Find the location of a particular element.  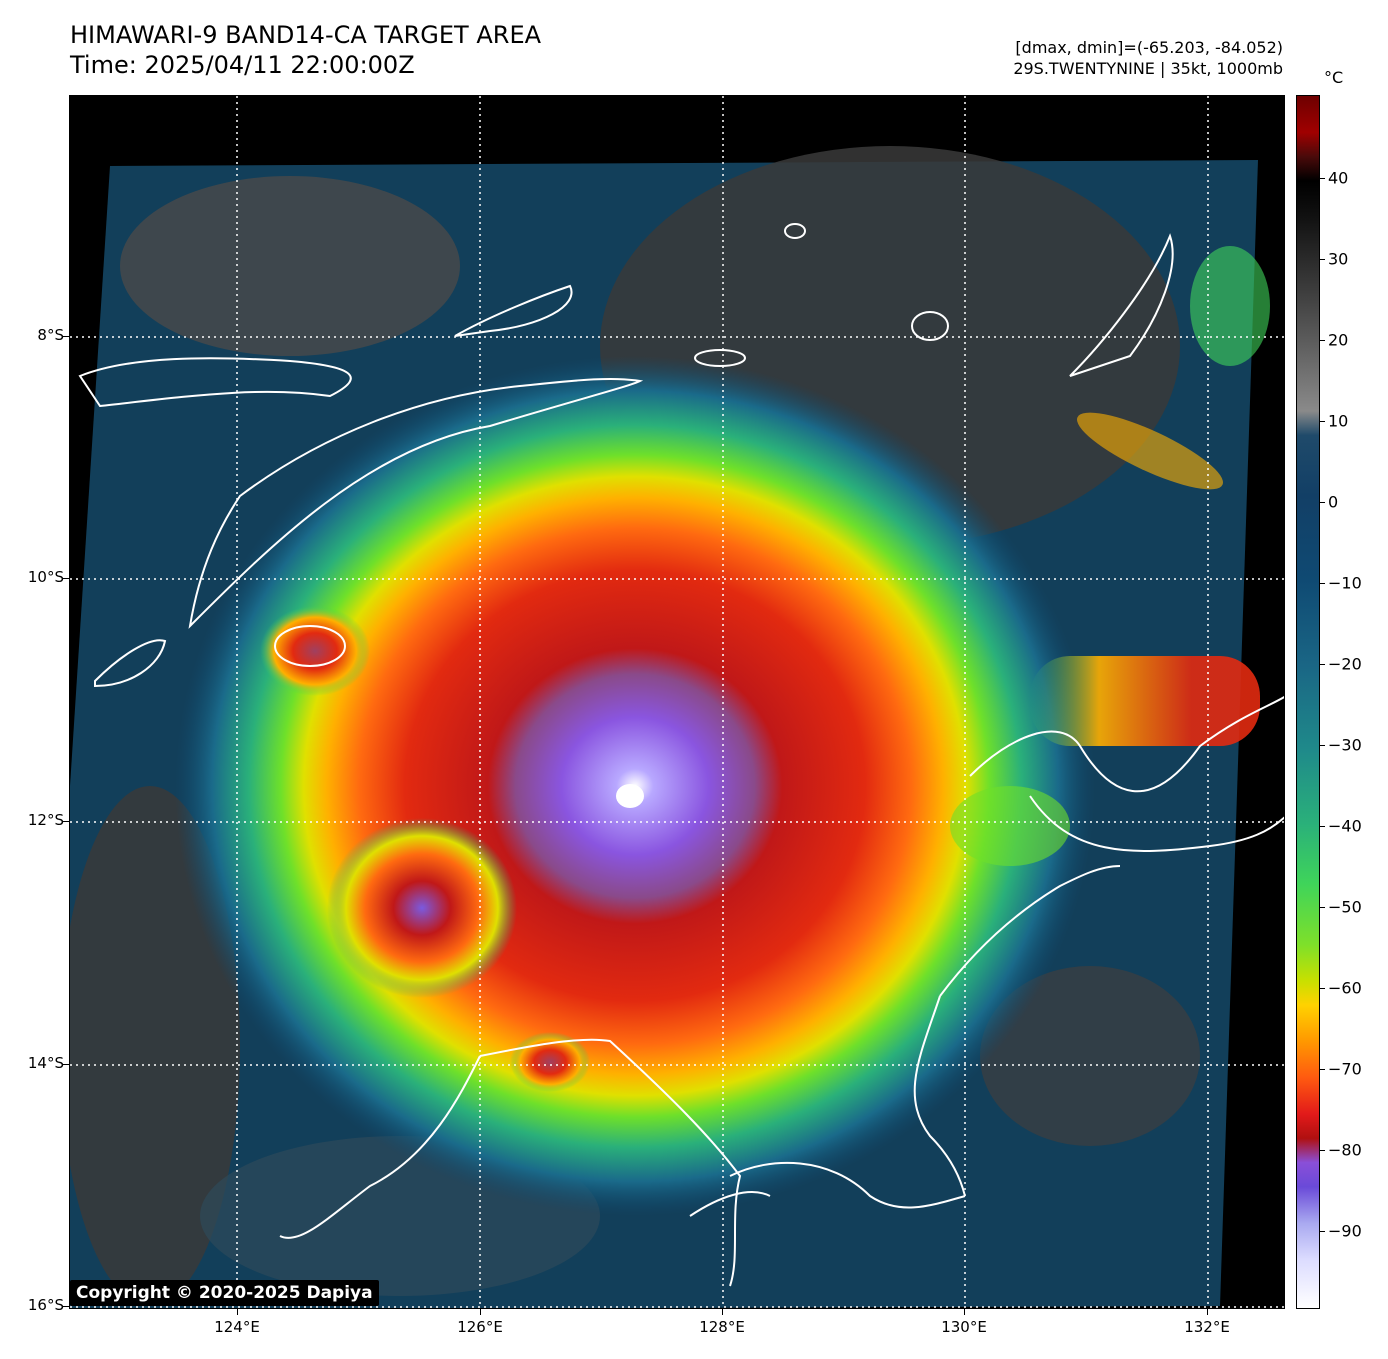

copyright-notice: Copyright © 2020-2025 Dapiya is located at coordinates (224, 1293).